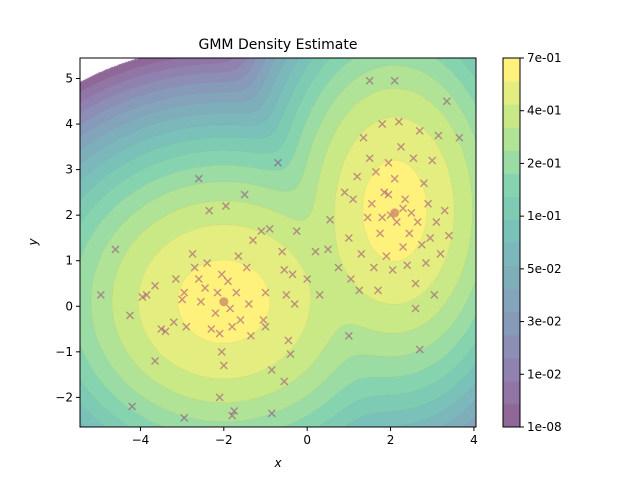 This screenshot has height=480, width=640. I want to click on colorbar: 1e-08 1e-02 3e-02 5e-02 1e-01 2e-01 4e-01 7e-01, so click(532, 242).